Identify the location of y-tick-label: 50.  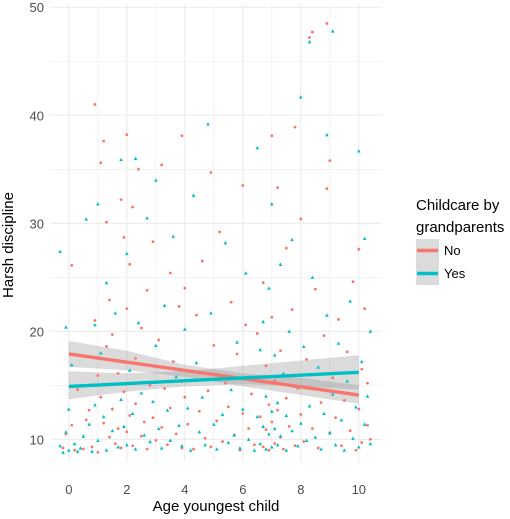
(37, 7).